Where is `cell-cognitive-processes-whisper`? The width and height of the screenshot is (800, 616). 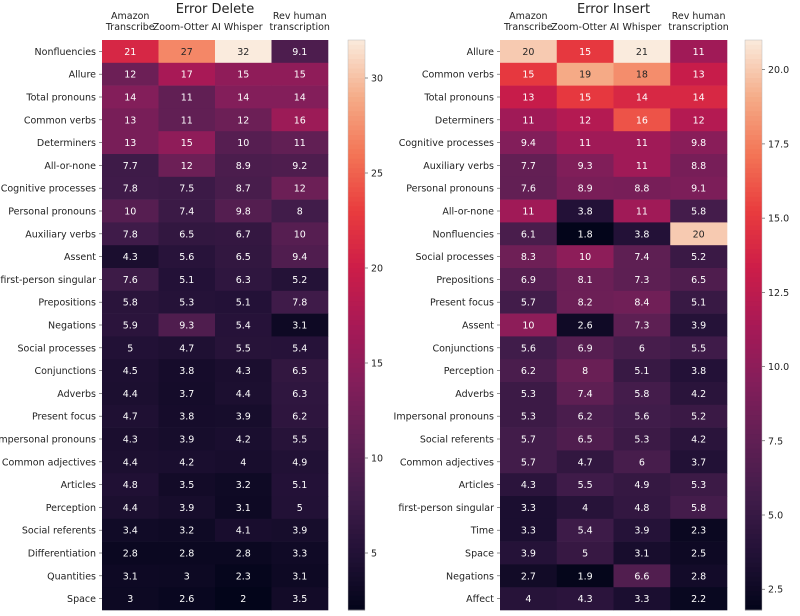 cell-cognitive-processes-whisper is located at coordinates (642, 143).